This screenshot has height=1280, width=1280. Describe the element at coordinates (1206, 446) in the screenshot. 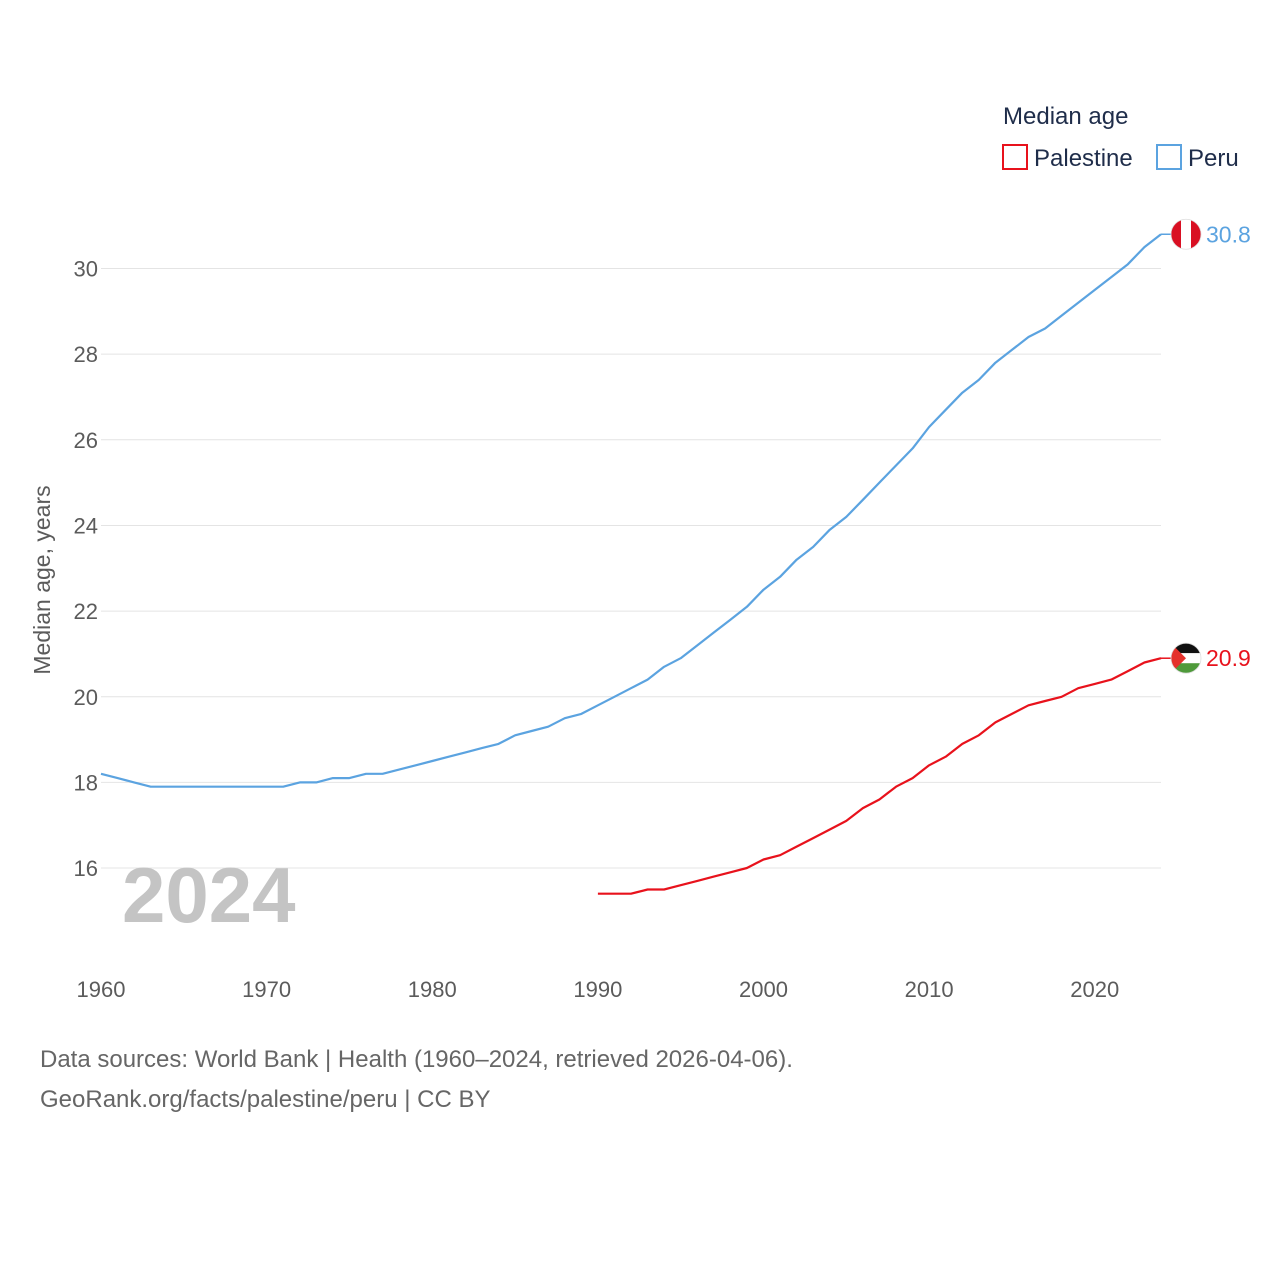

I see `series-endpoints: 30.8 20.9` at that location.